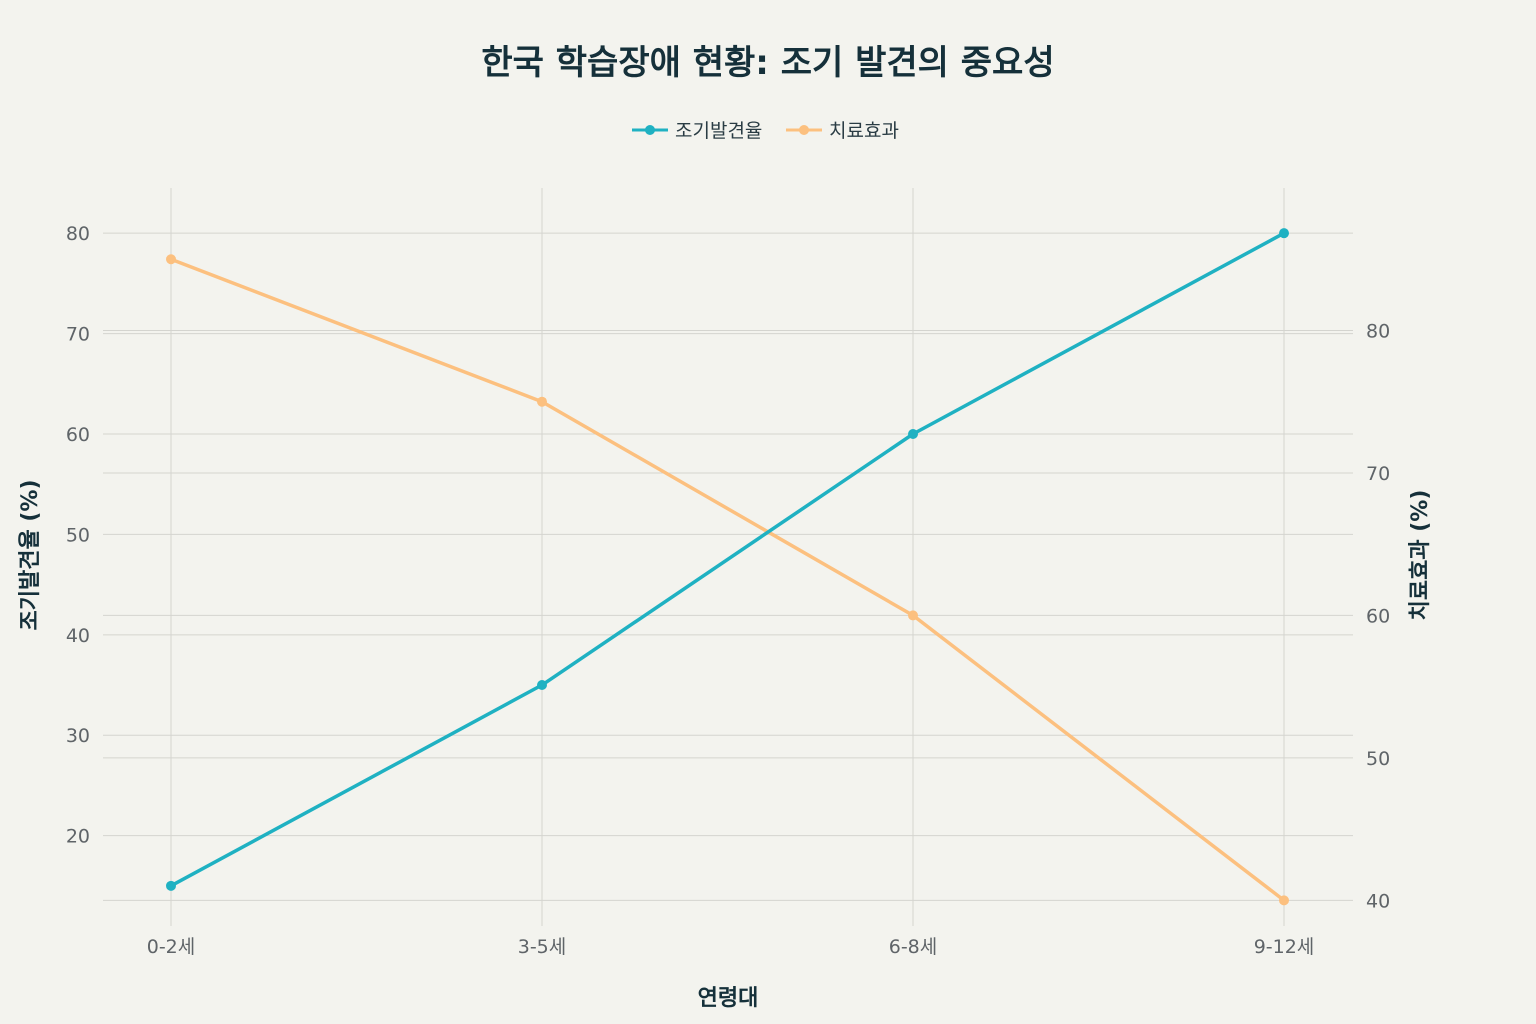  What do you see at coordinates (731, 947) in the screenshot?
I see `x-axis: 0-2세 3-5세 6-8세 9-12세` at bounding box center [731, 947].